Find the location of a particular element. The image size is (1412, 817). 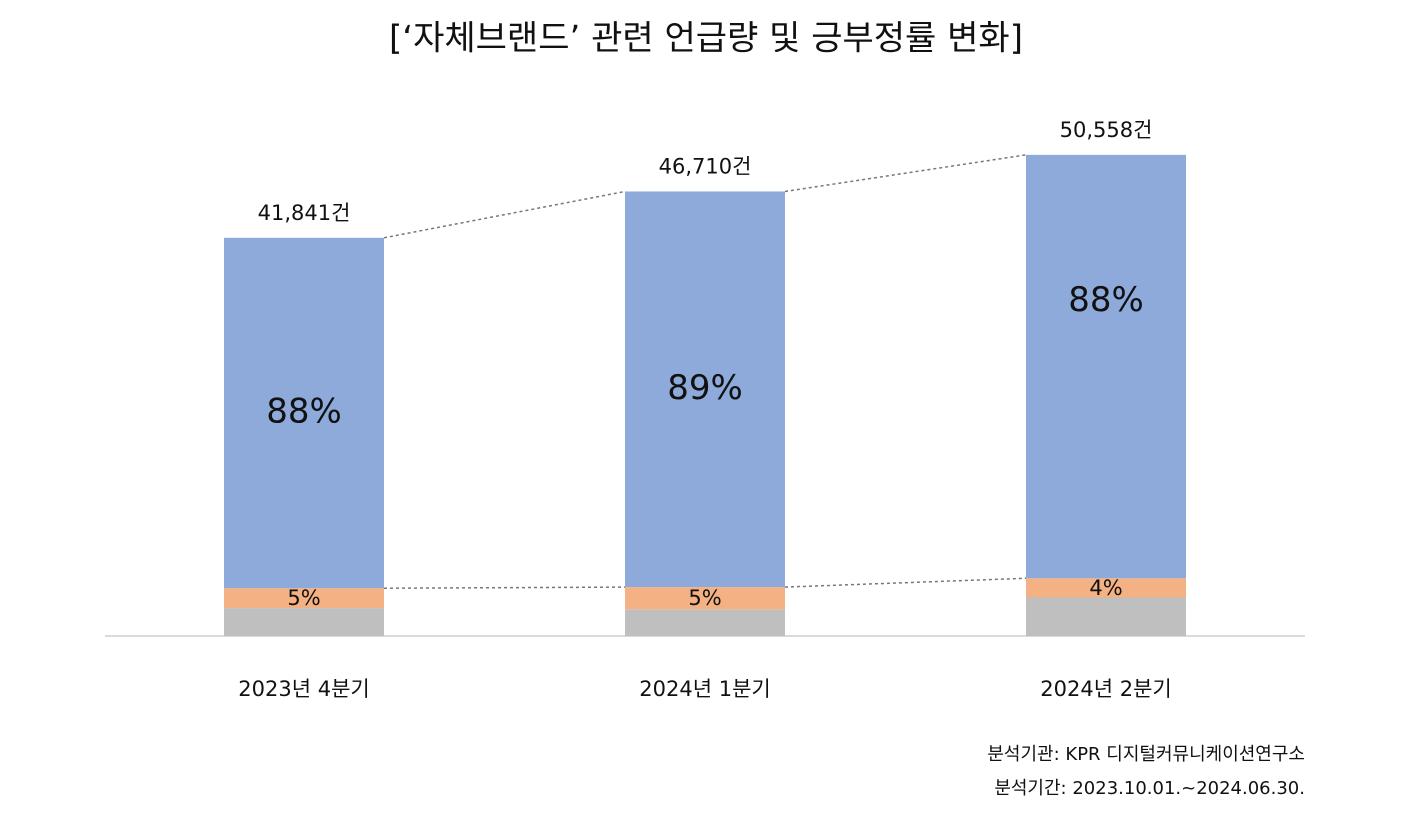

data-label: 89% is located at coordinates (705, 388).